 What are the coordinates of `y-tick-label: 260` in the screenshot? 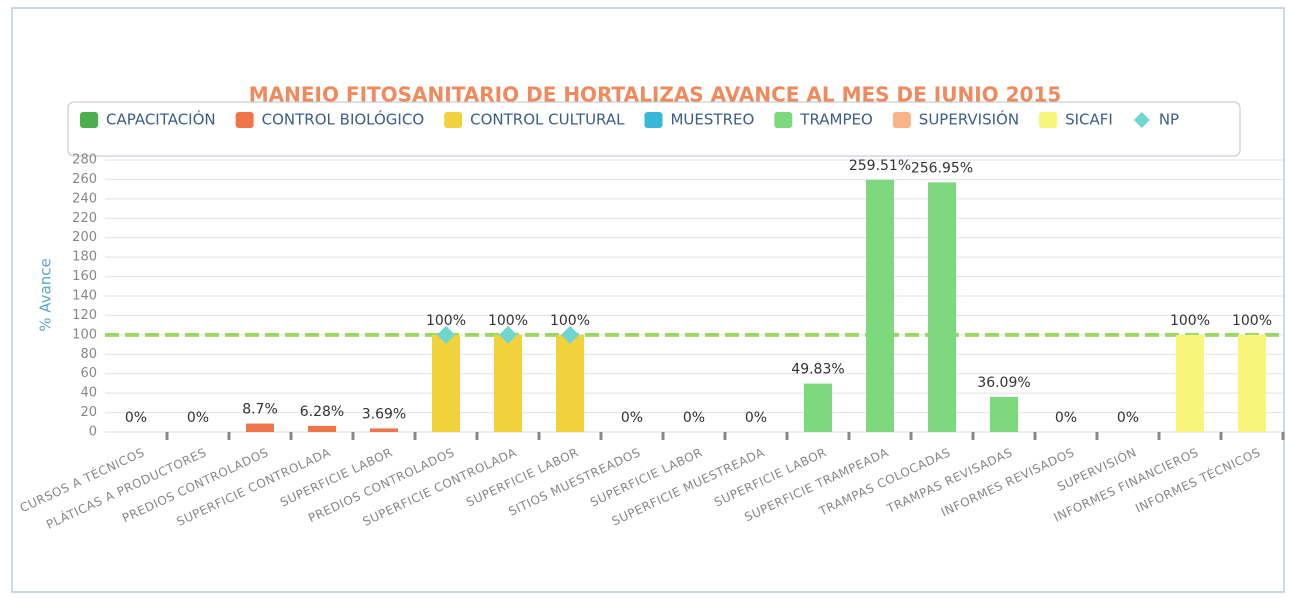 It's located at (84, 179).